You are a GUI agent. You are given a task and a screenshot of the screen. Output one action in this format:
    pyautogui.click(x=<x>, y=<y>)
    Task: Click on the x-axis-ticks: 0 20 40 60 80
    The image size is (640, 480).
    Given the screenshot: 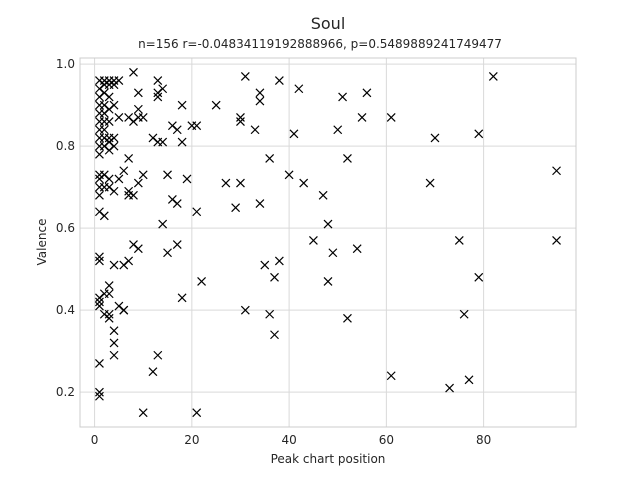 What is the action you would take?
    pyautogui.click(x=291, y=440)
    